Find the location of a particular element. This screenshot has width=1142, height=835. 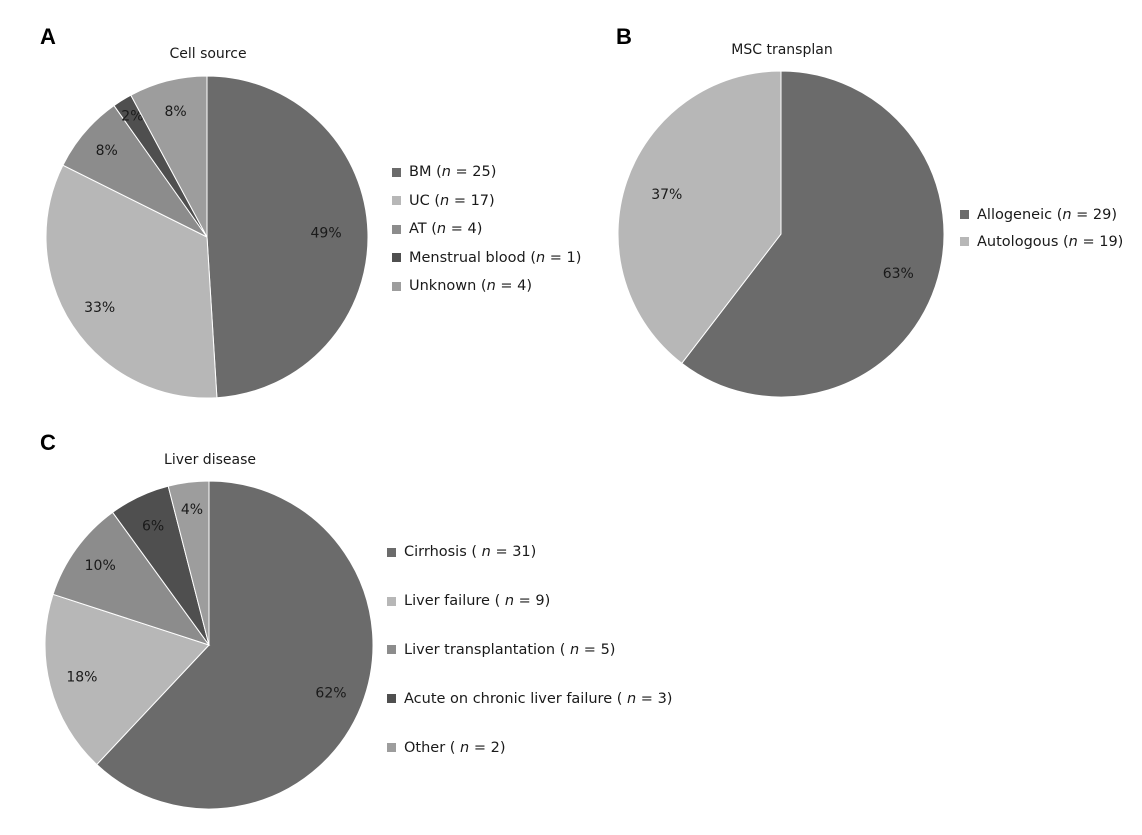

chart-title-b: MSC transplan is located at coordinates (782, 50).